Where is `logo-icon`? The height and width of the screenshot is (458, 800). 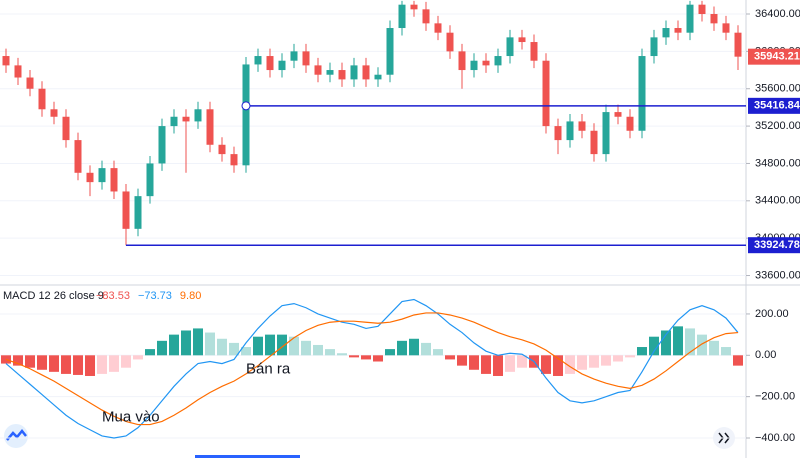 logo-icon is located at coordinates (16, 435).